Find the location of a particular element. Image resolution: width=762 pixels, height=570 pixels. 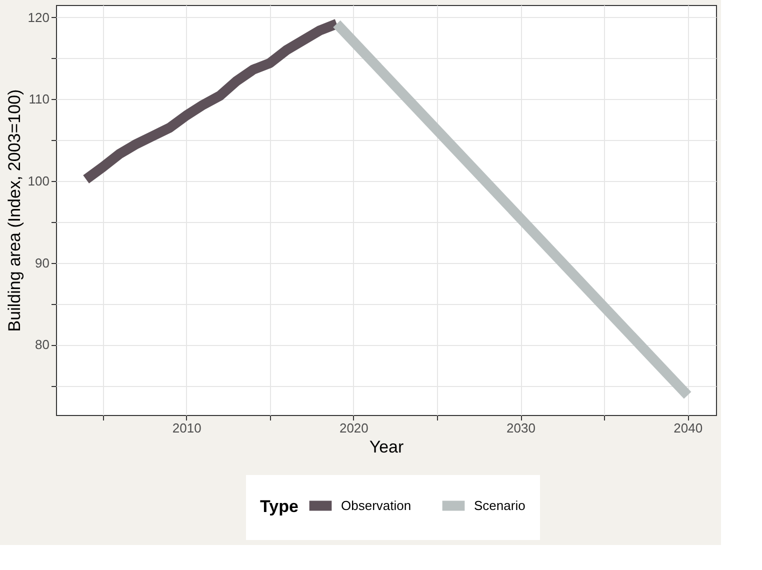

y-tick-label: 90 is located at coordinates (42, 262).